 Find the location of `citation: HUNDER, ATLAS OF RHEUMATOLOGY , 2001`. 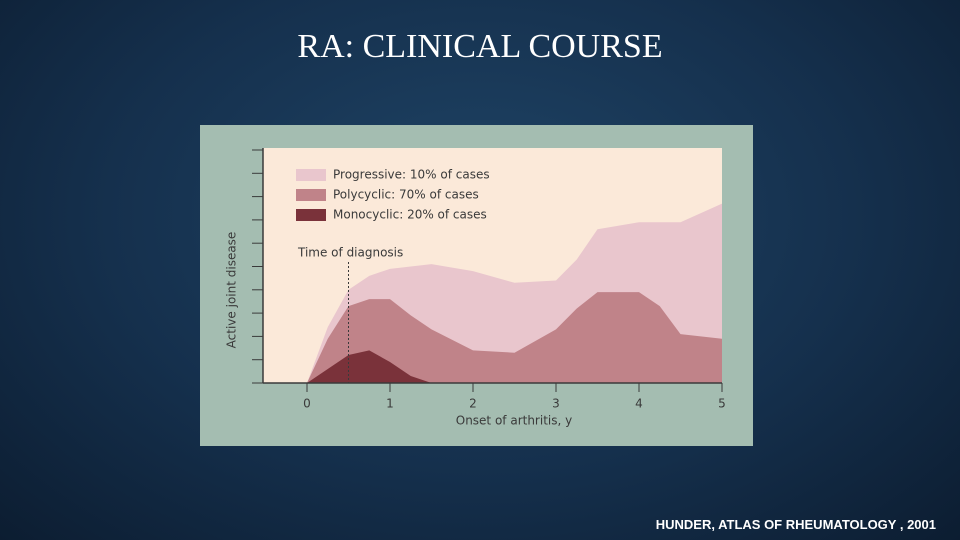

citation: HUNDER, ATLAS OF RHEUMATOLOGY , 2001 is located at coordinates (795, 524).